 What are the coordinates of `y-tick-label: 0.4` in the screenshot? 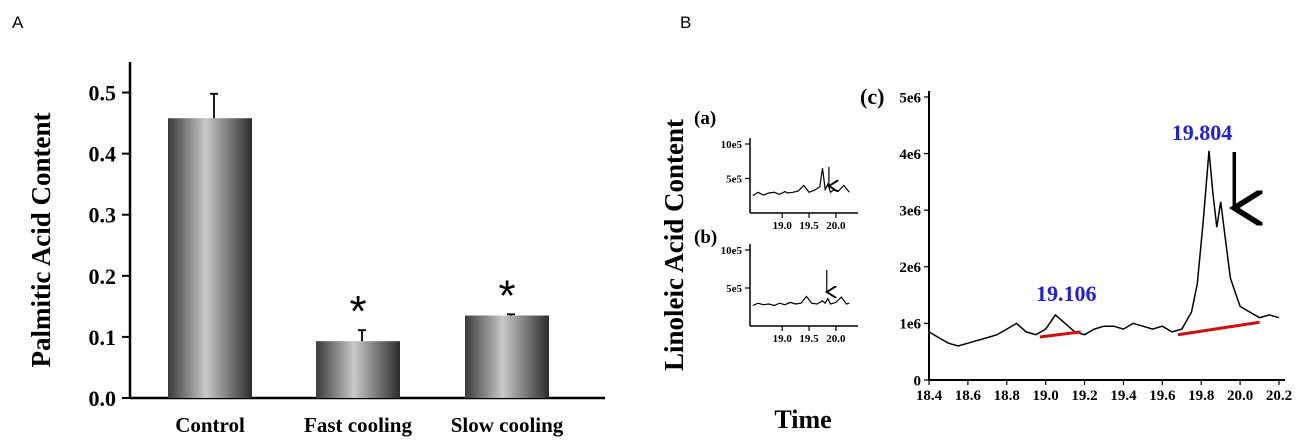 It's located at (103, 154).